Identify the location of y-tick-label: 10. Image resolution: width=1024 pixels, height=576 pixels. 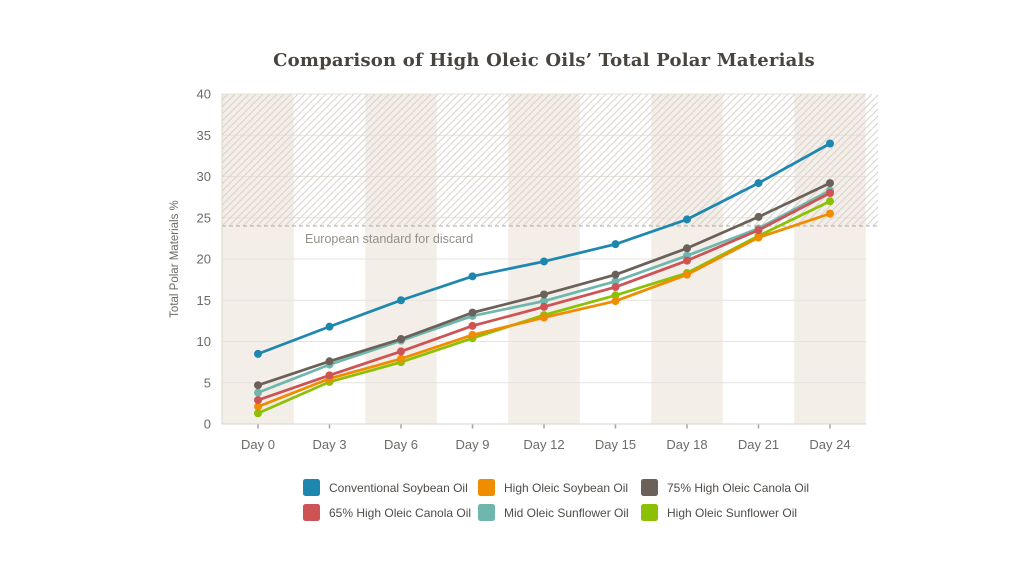
(204, 341).